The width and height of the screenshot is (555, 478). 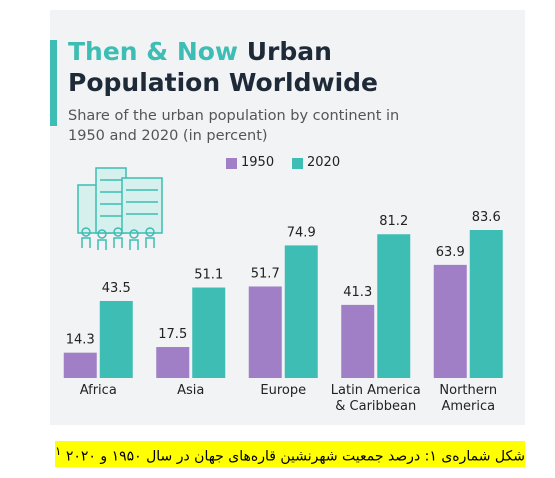 I want to click on value-label: 81.2, so click(x=393, y=221).